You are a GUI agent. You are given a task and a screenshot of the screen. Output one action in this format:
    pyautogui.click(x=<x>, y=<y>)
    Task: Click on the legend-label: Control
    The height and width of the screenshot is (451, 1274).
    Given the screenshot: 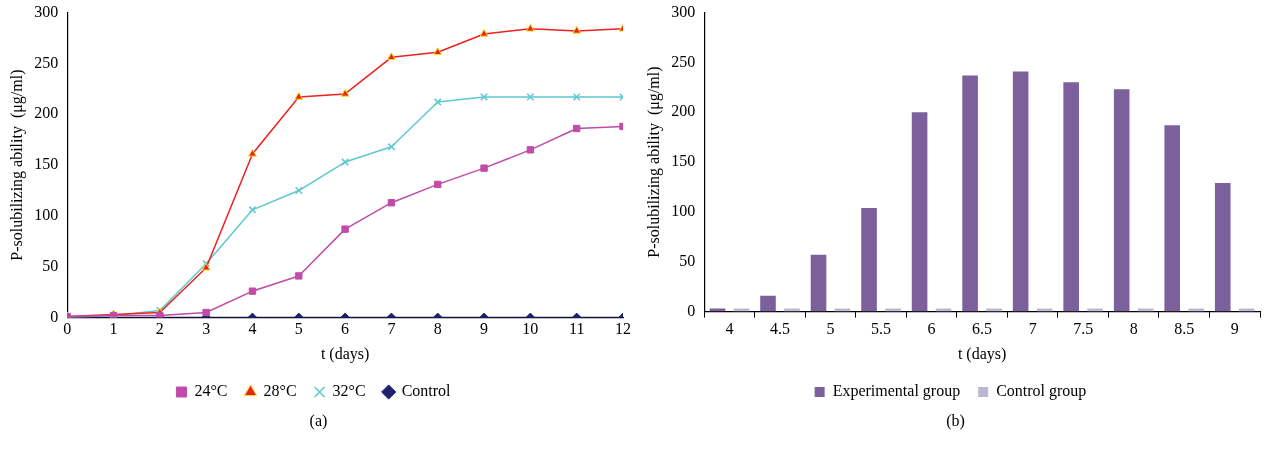 What is the action you would take?
    pyautogui.click(x=426, y=391)
    